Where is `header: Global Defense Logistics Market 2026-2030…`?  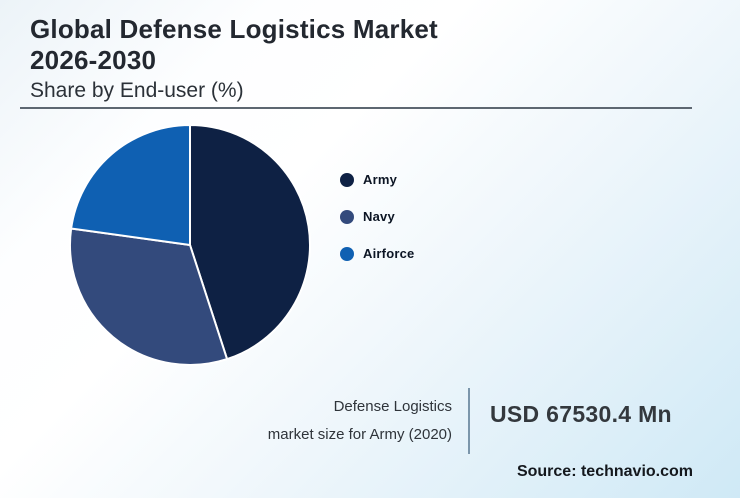 header: Global Defense Logistics Market 2026-2030… is located at coordinates (234, 58).